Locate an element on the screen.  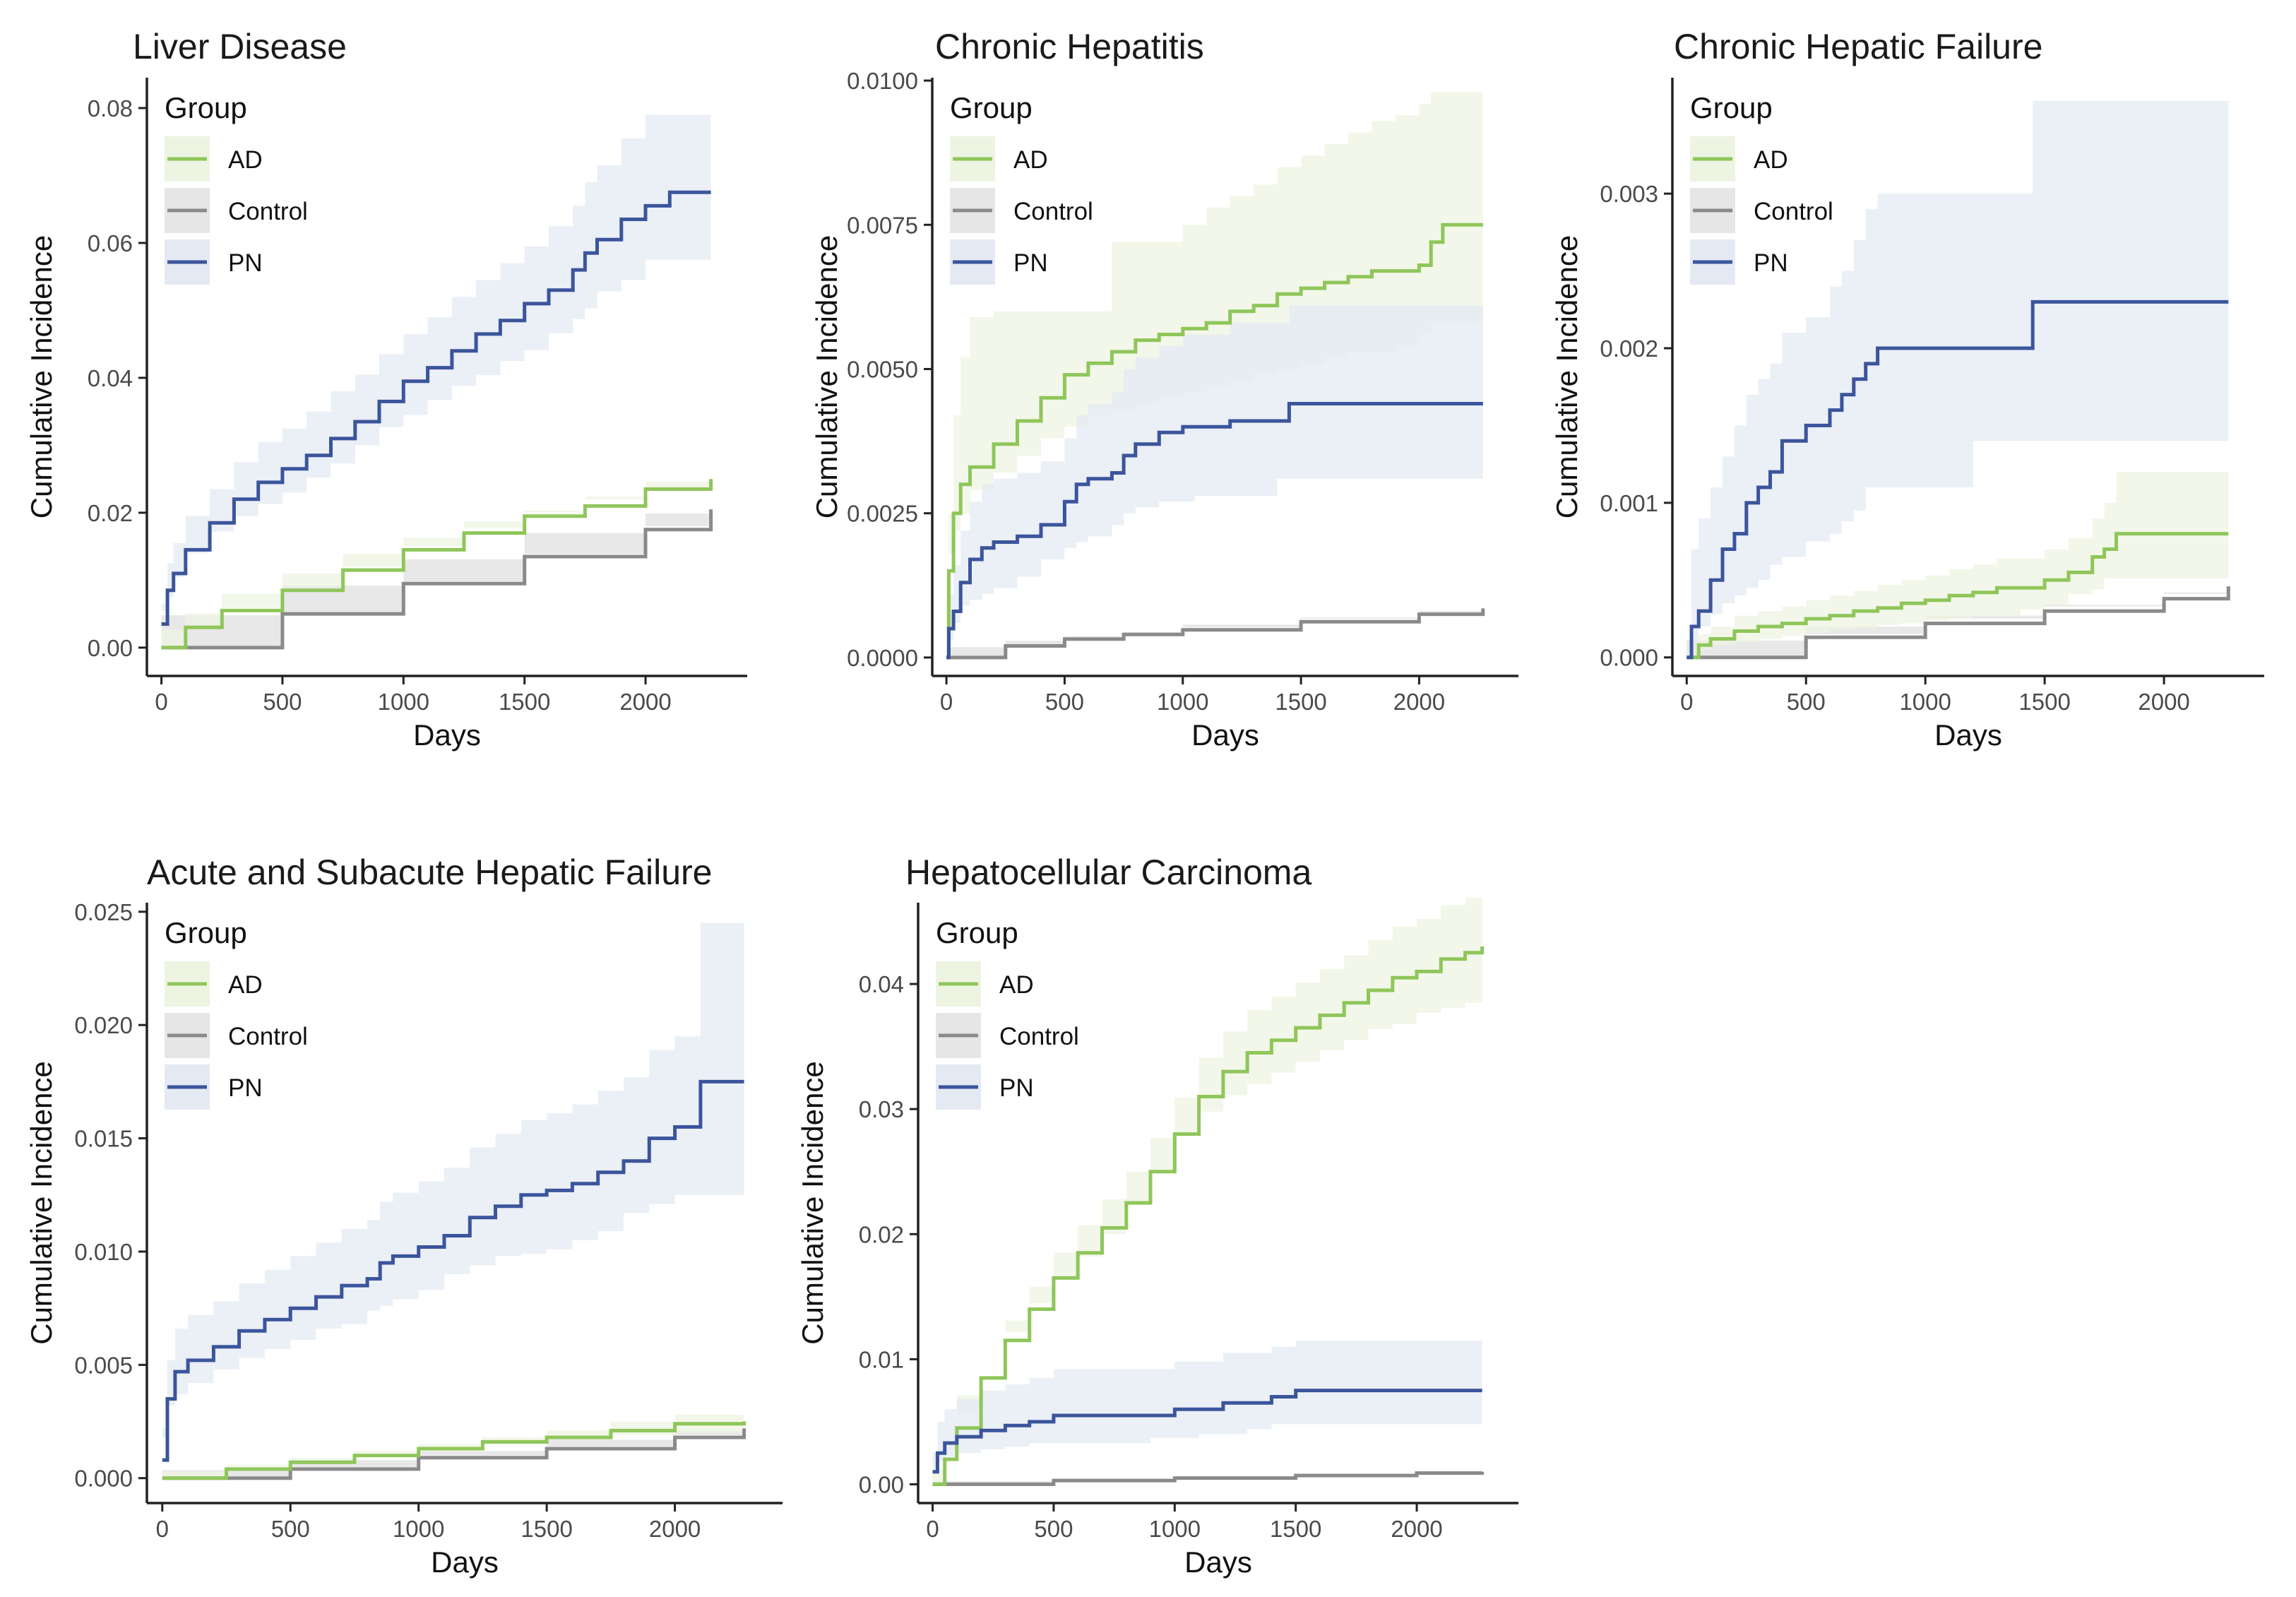
chart-title: Liver Disease is located at coordinates (240, 46).